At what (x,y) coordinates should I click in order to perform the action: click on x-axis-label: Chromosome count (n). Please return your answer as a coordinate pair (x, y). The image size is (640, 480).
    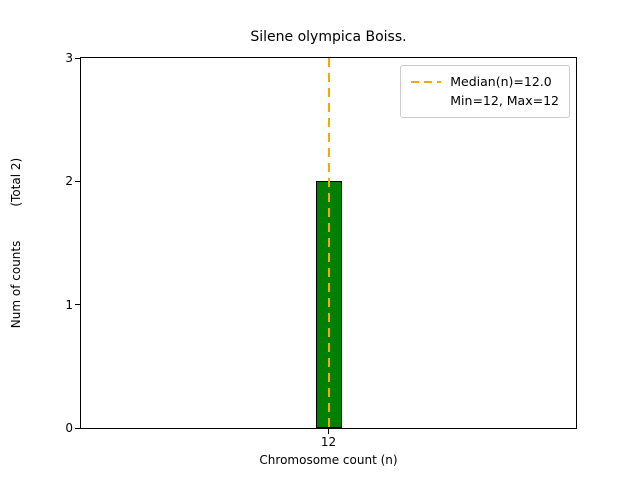
    Looking at the image, I should click on (328, 460).